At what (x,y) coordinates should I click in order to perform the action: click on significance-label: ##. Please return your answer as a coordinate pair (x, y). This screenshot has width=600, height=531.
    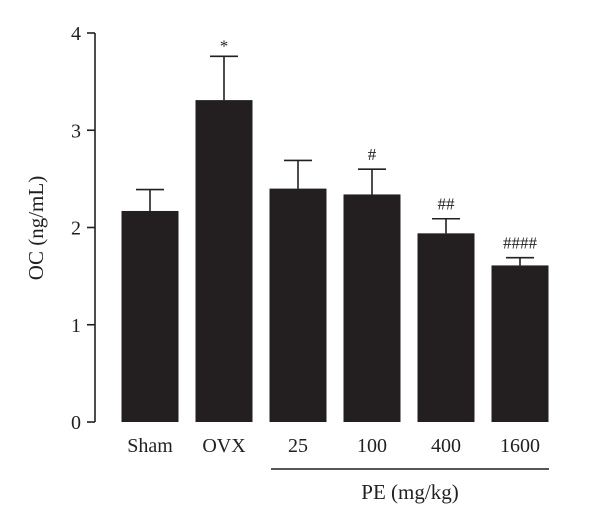
    Looking at the image, I should click on (447, 204).